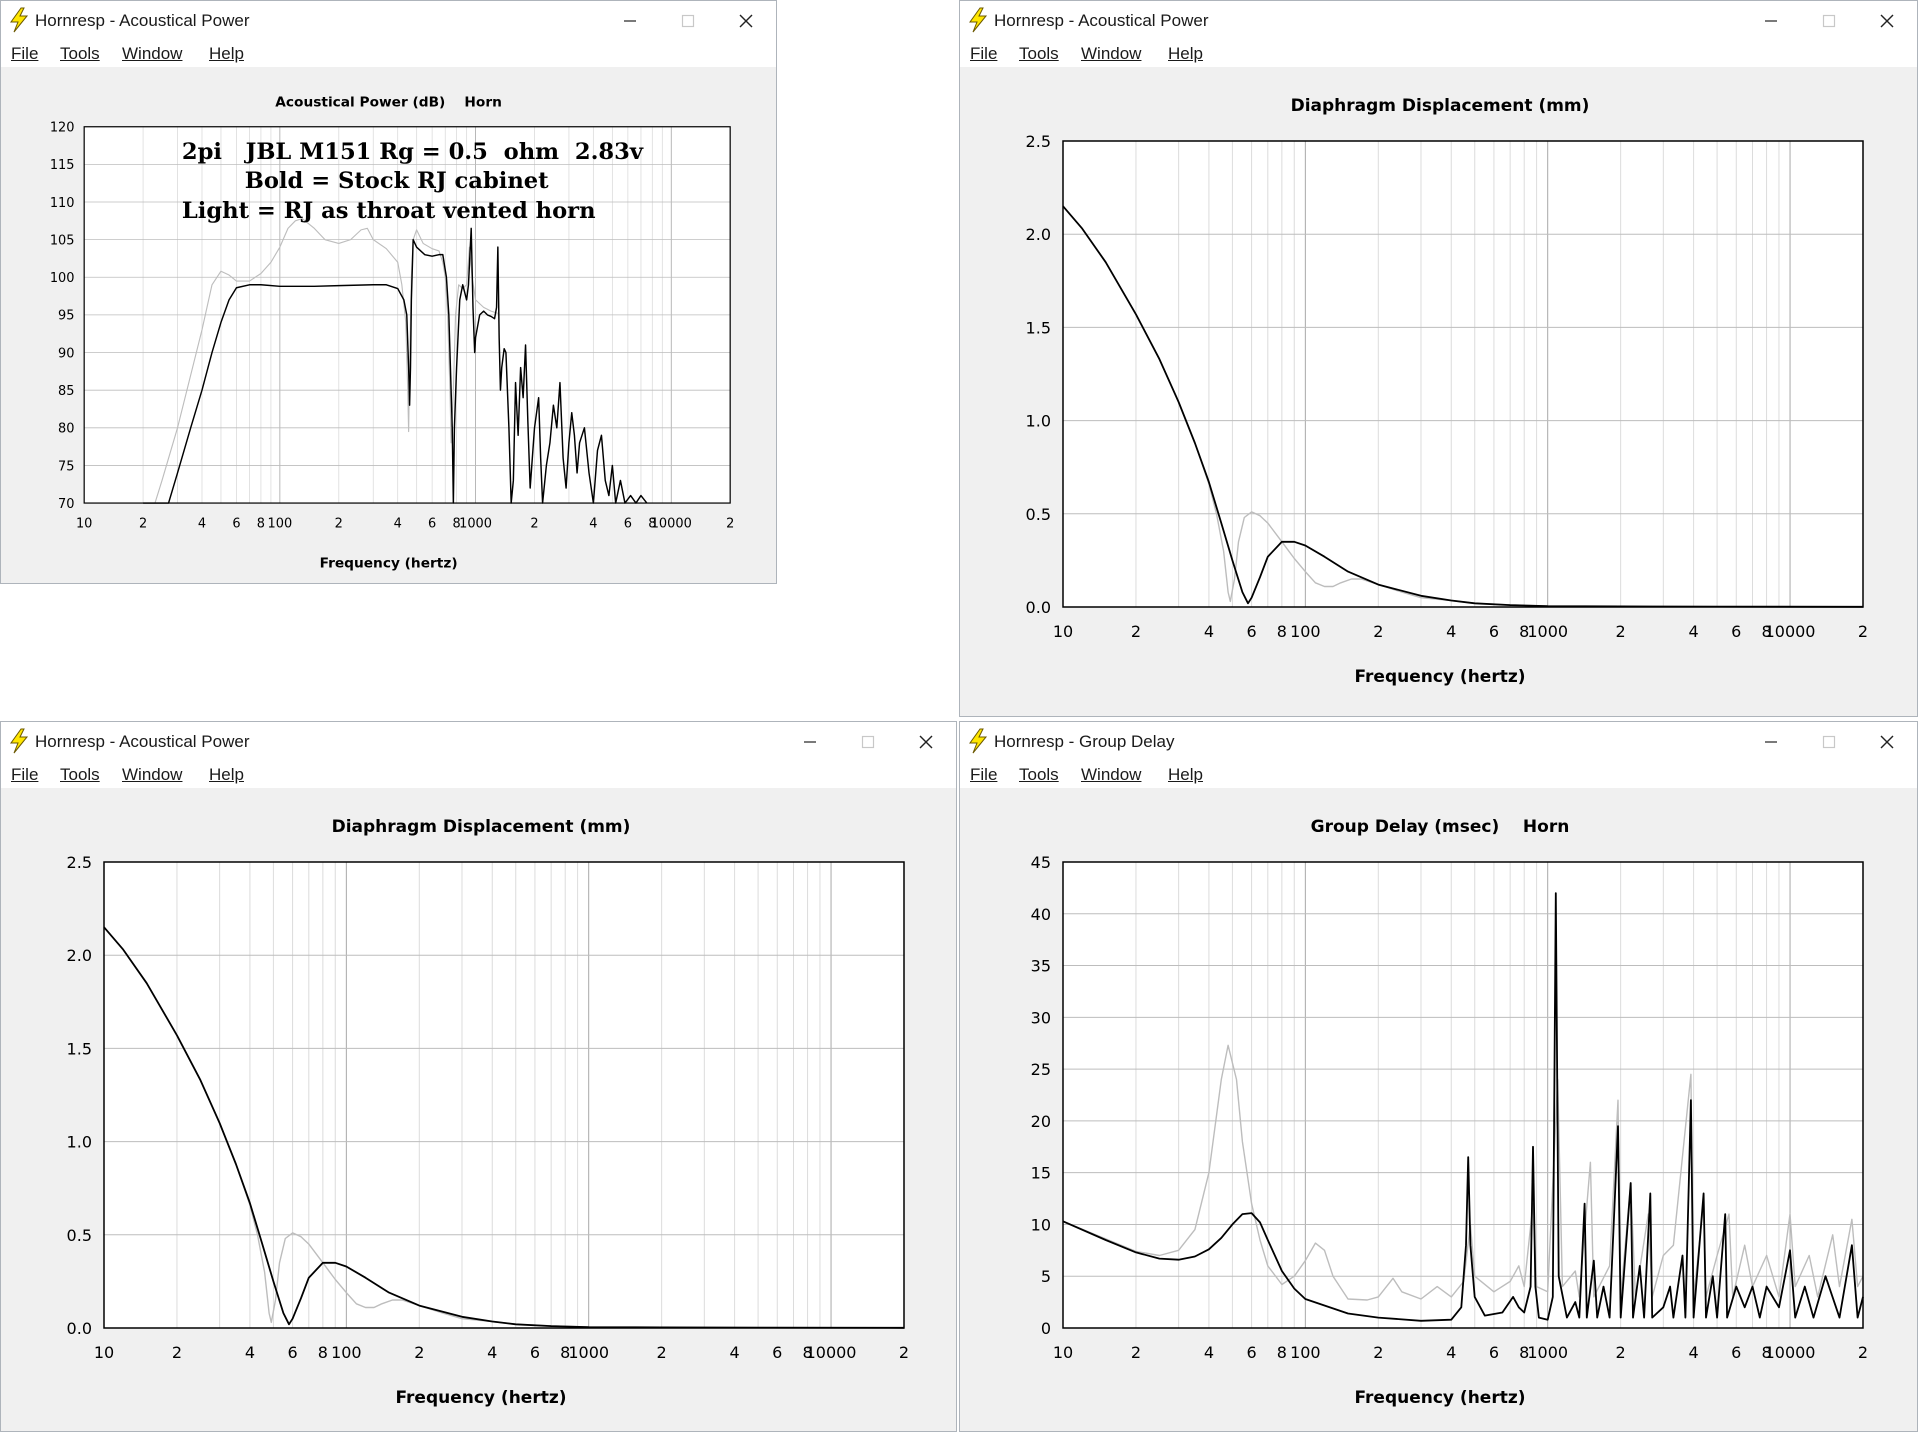 The width and height of the screenshot is (1920, 1432). What do you see at coordinates (79, 862) in the screenshot?
I see `y-tick-label: 2.5` at bounding box center [79, 862].